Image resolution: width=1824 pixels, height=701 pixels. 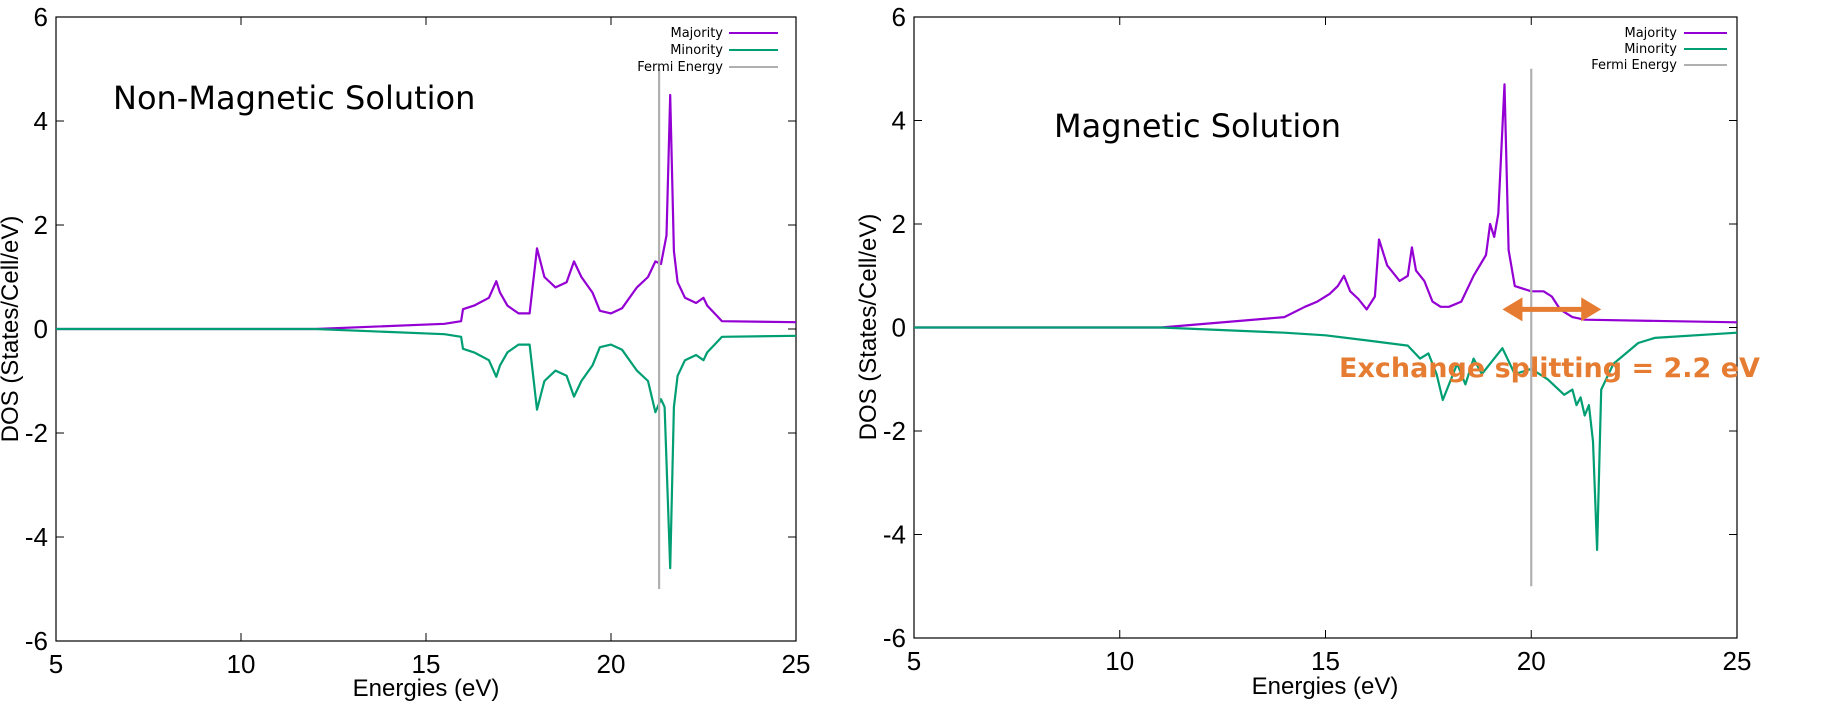 What do you see at coordinates (294, 98) in the screenshot?
I see `panel-title: Non-Magnetic Solution` at bounding box center [294, 98].